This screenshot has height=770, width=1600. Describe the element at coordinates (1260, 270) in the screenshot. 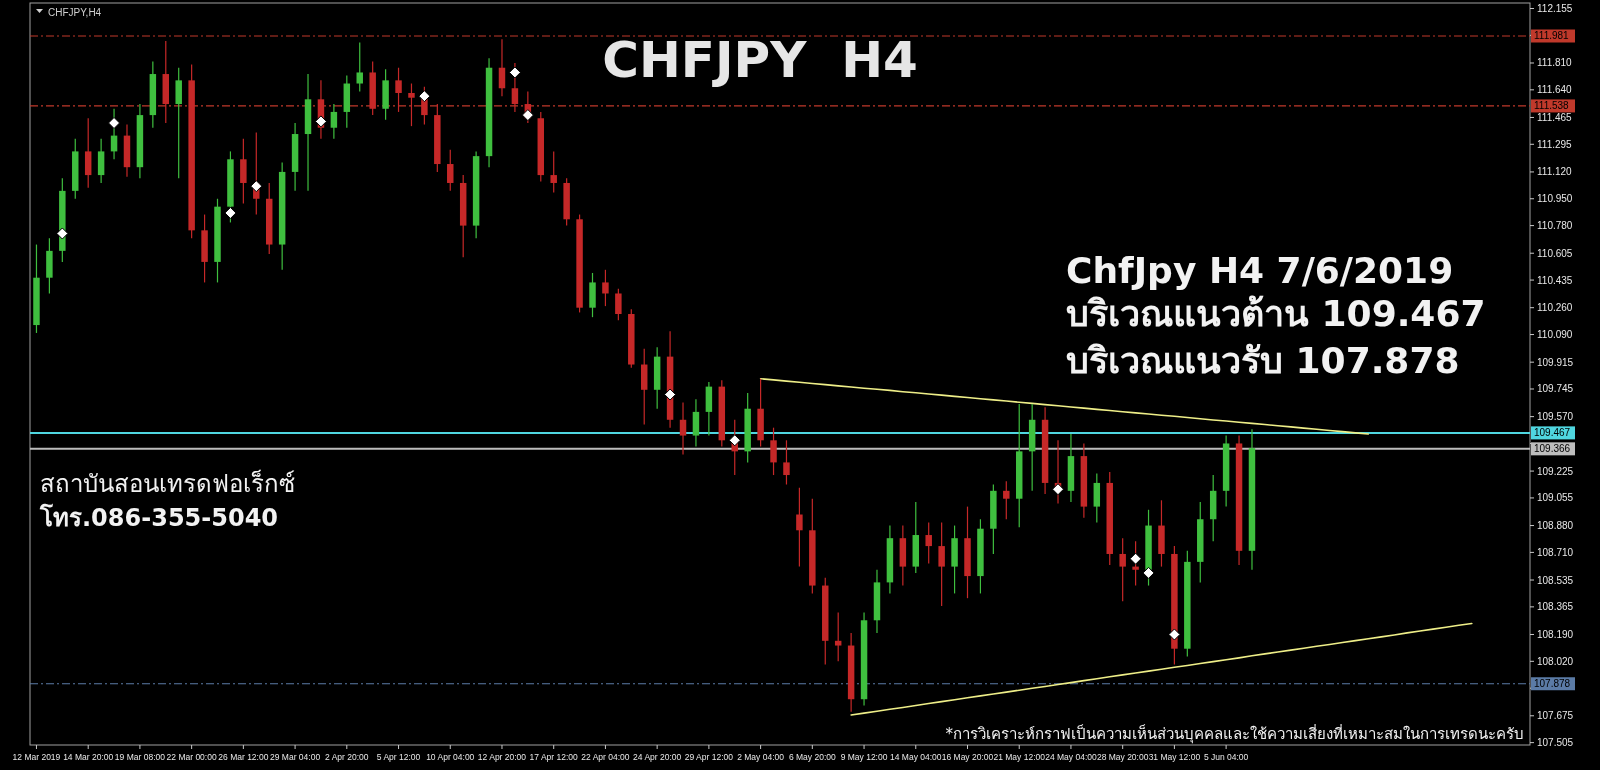

I see `annotation: ChfJpy H4 7/6/2019` at that location.